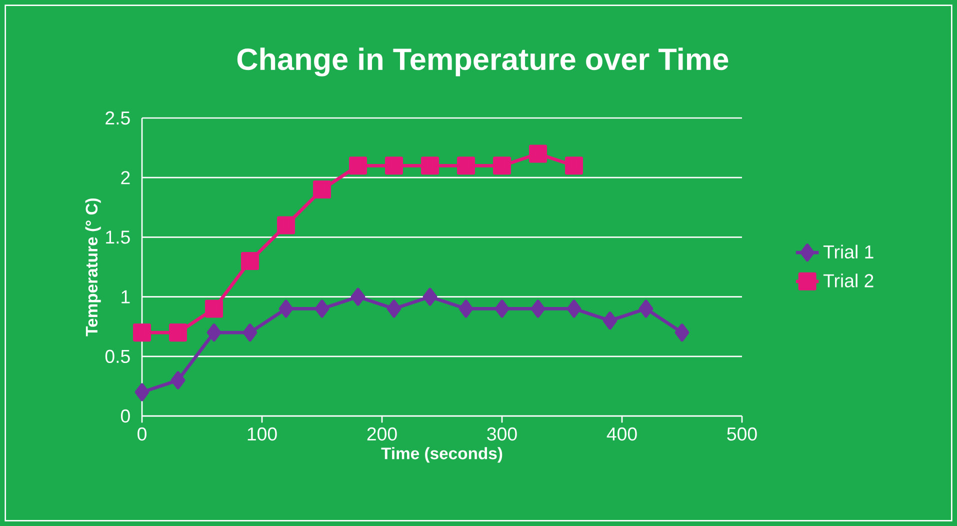 The height and width of the screenshot is (526, 957). Describe the element at coordinates (482, 62) in the screenshot. I see `chart-title: Change in Temperature over Time` at that location.